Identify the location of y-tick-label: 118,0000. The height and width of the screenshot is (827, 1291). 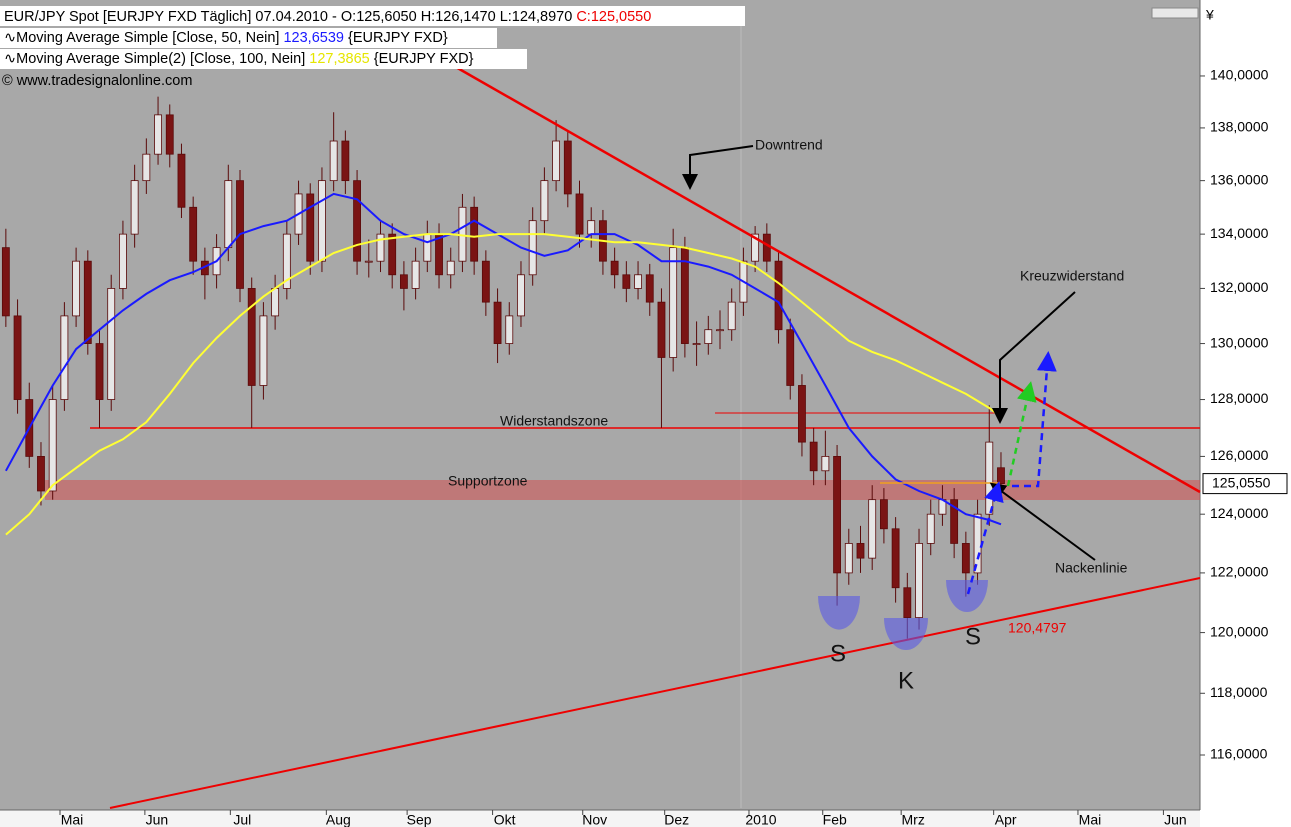
(1239, 692).